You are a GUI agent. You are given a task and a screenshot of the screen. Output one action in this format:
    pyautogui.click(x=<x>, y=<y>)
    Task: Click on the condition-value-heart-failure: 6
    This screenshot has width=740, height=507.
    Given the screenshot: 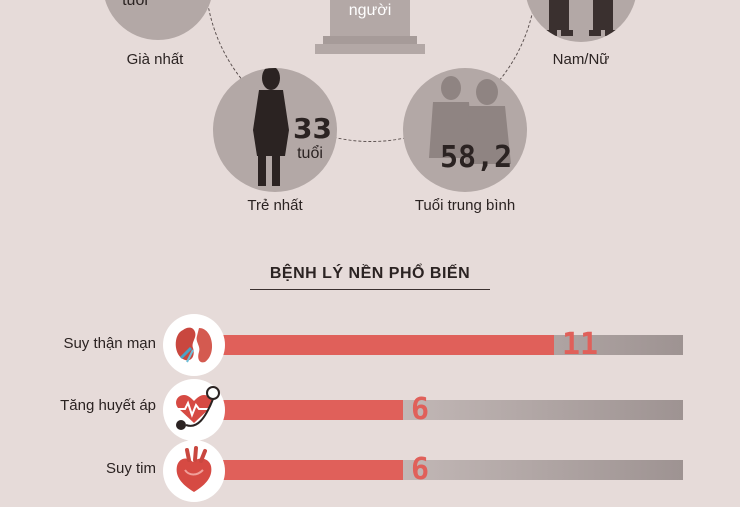 What is the action you would take?
    pyautogui.click(x=420, y=469)
    